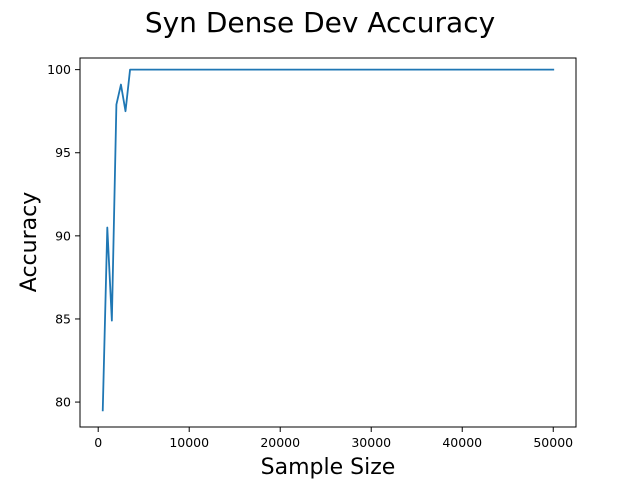  What do you see at coordinates (553, 442) in the screenshot?
I see `x-tick-label: 50000` at bounding box center [553, 442].